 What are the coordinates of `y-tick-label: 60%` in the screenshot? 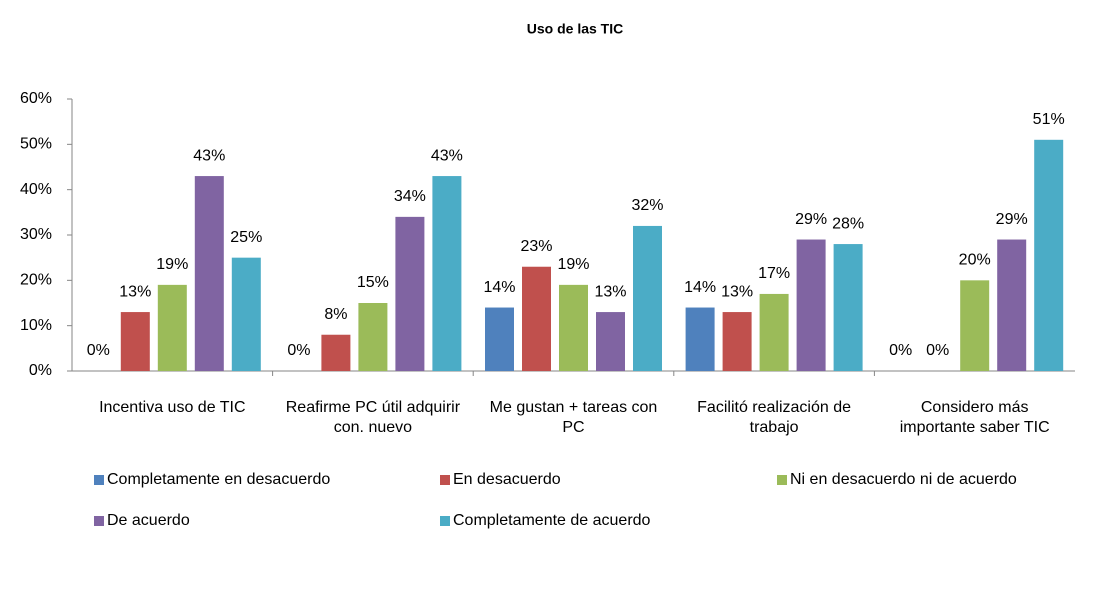 It's located at (36, 98).